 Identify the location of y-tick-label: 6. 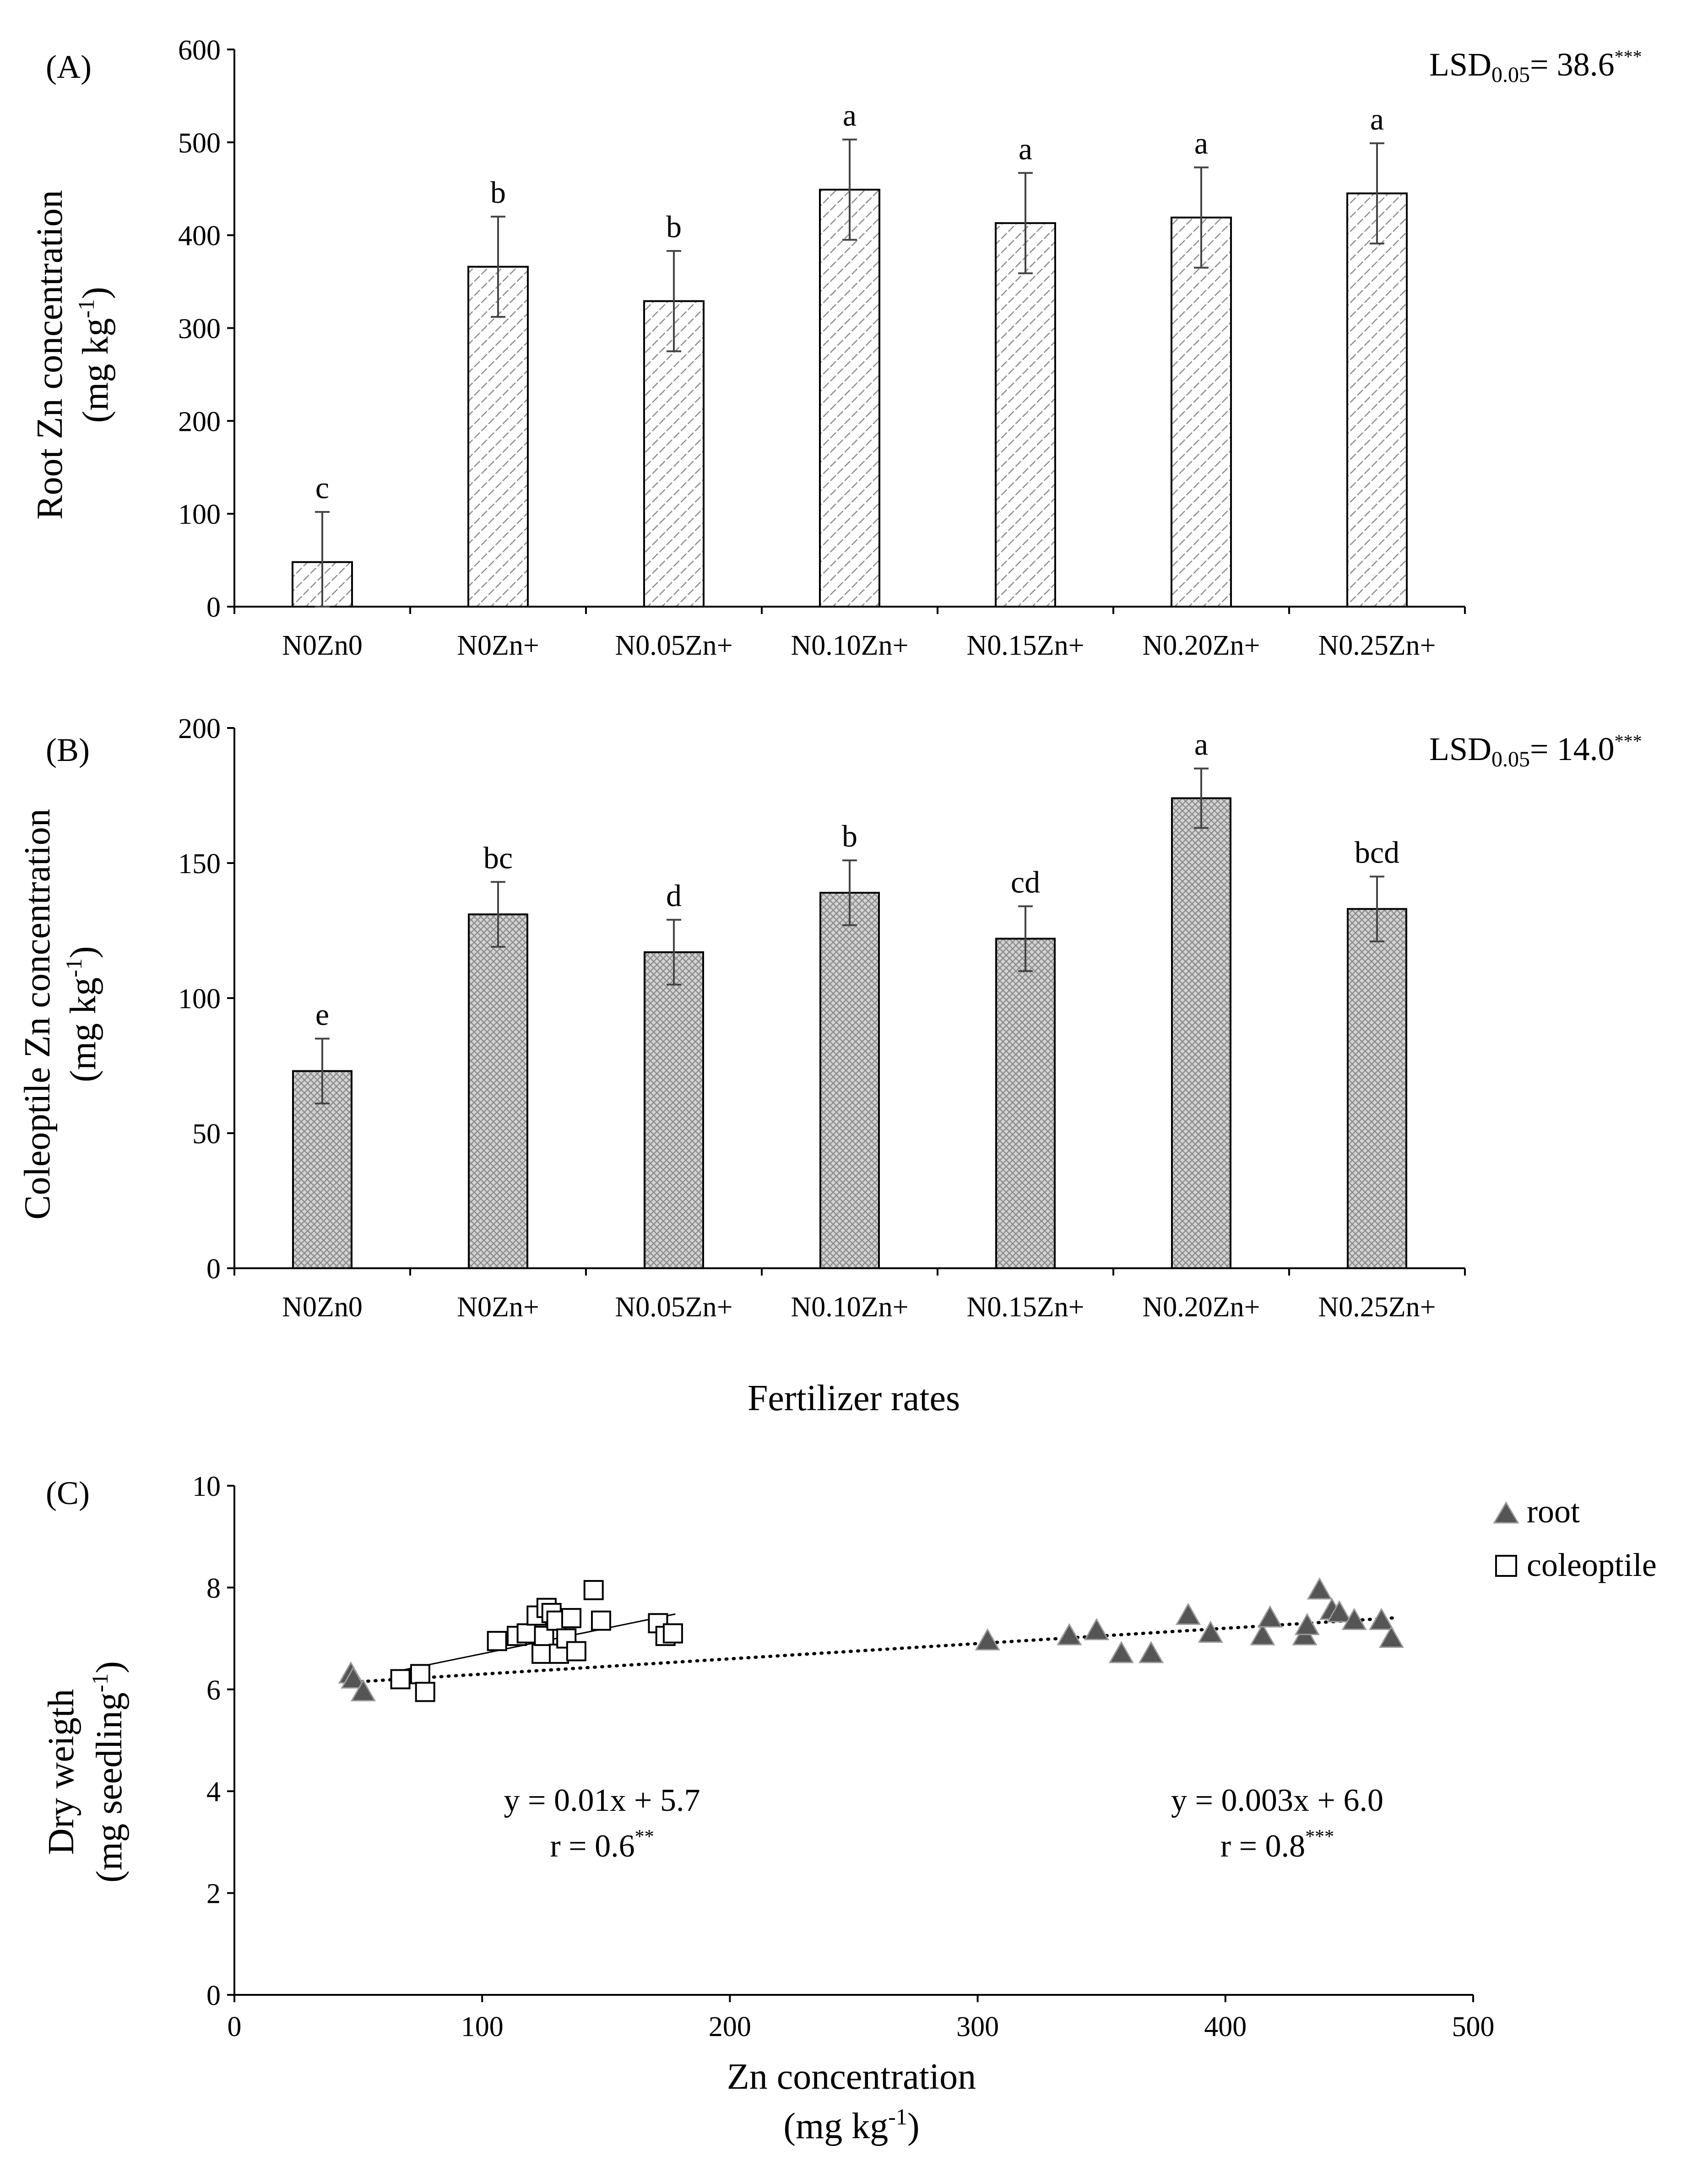
(213, 1690).